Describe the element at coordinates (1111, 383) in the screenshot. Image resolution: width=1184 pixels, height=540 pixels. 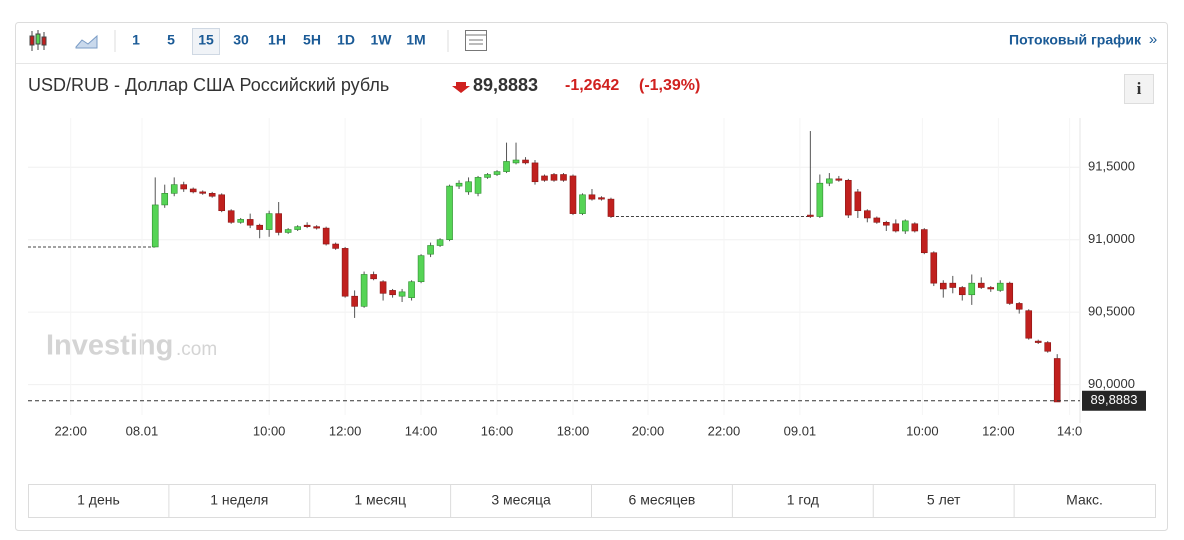
I see `y-tick-label: 90,0000` at that location.